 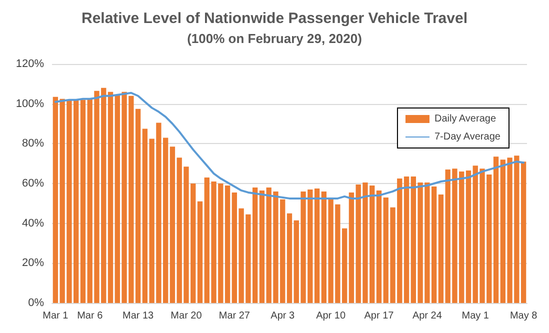 What do you see at coordinates (274, 18) in the screenshot?
I see `chart-title: Relative Level of Nationwide Passenger Vehicle Travel` at bounding box center [274, 18].